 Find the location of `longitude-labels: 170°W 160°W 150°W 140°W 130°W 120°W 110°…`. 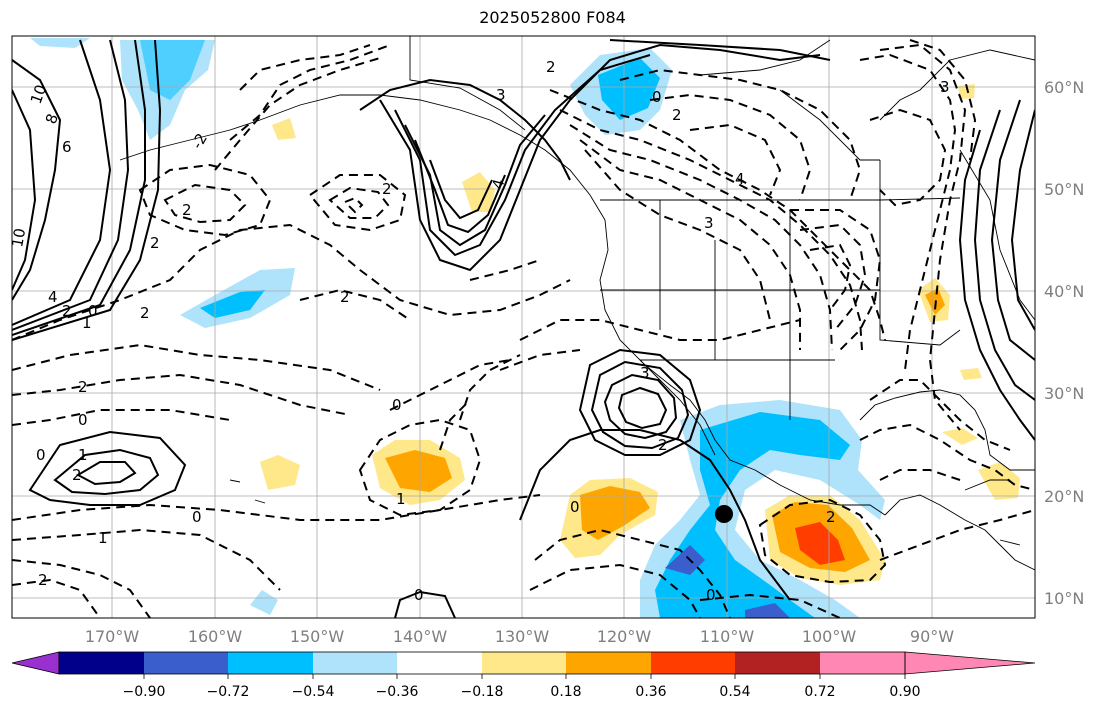

longitude-labels: 170°W 160°W 150°W 140°W 130°W 120°W 110°… is located at coordinates (519, 636).